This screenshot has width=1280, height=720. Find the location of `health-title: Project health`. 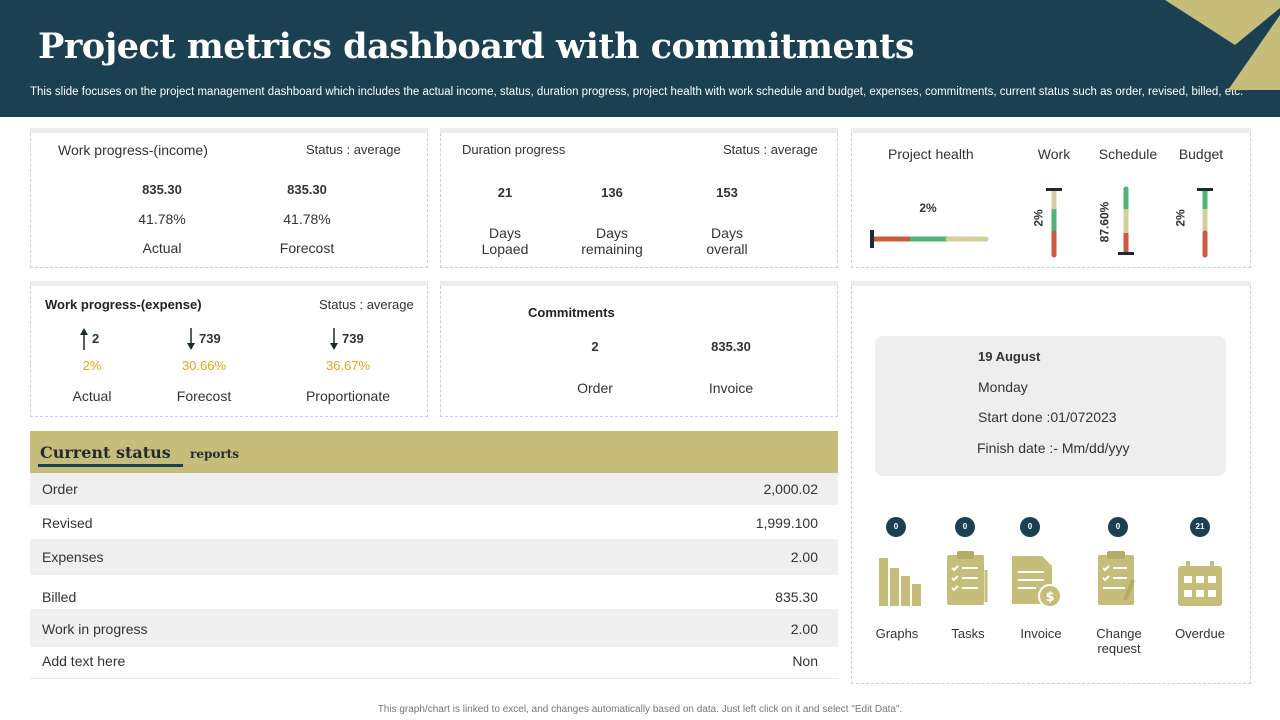

health-title: Project health is located at coordinates (931, 154).